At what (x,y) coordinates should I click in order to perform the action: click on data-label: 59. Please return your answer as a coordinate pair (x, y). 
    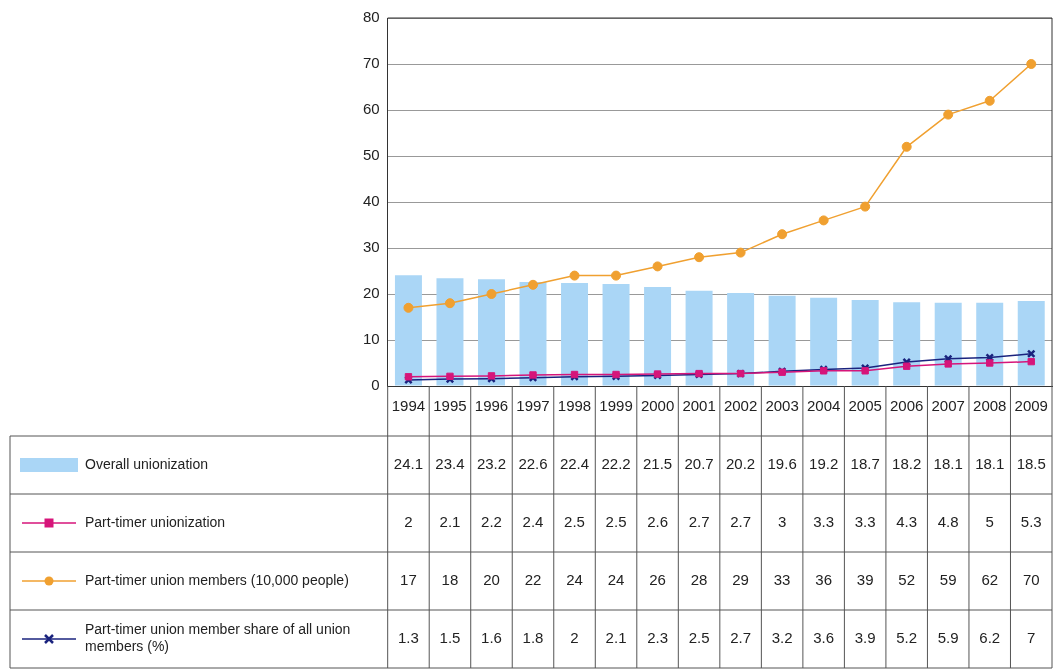
    Looking at the image, I should click on (948, 580).